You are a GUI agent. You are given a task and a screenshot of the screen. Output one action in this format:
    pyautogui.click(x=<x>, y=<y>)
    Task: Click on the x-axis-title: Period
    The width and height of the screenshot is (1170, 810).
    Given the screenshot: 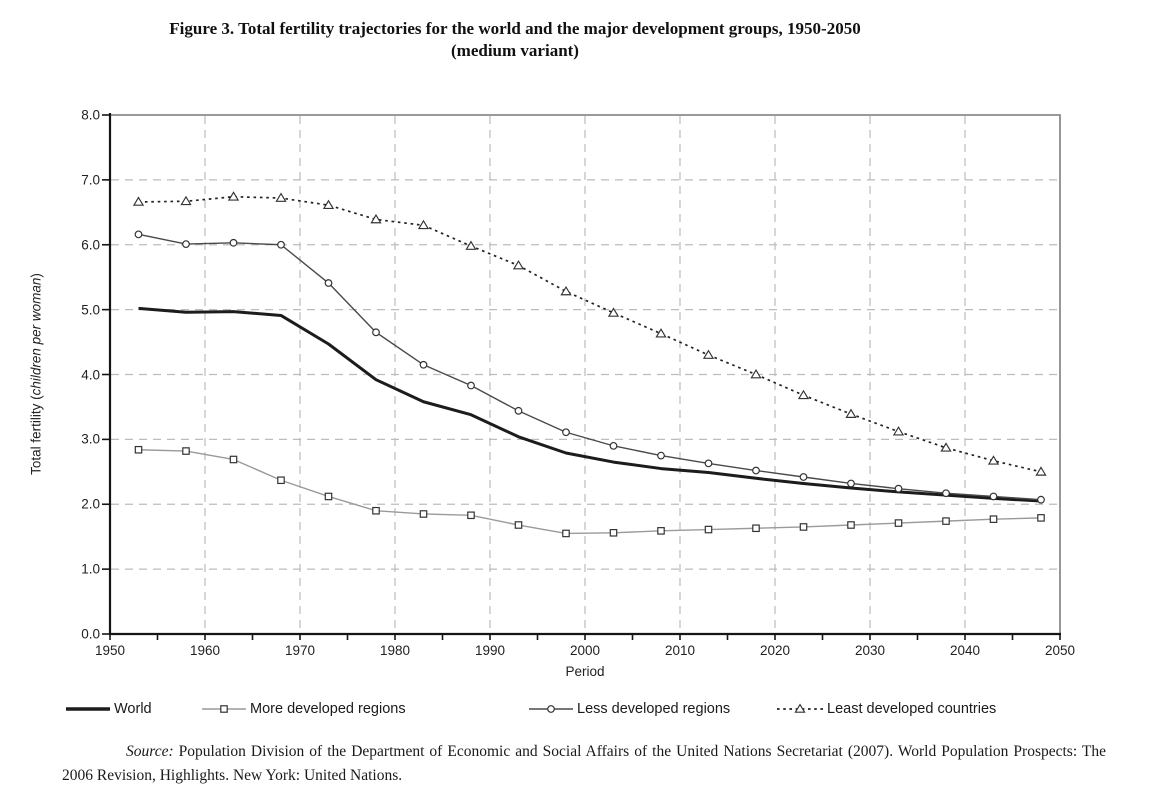 What is the action you would take?
    pyautogui.click(x=585, y=671)
    